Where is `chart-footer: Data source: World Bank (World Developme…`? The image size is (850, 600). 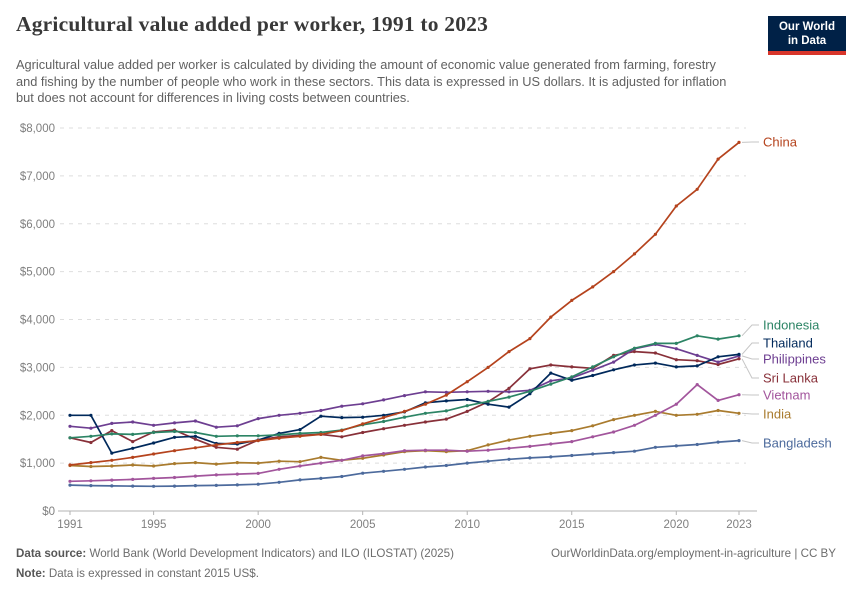
chart-footer: Data source: World Bank (World Developme… is located at coordinates (426, 563).